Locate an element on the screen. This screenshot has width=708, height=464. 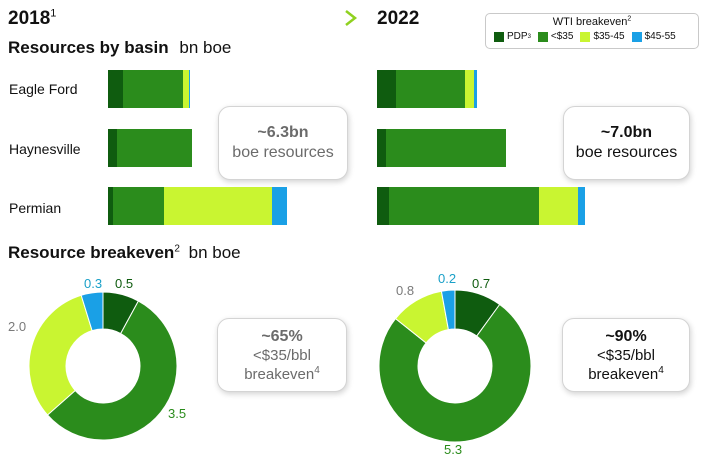
year-2018-text: 2018 is located at coordinates (29, 18).